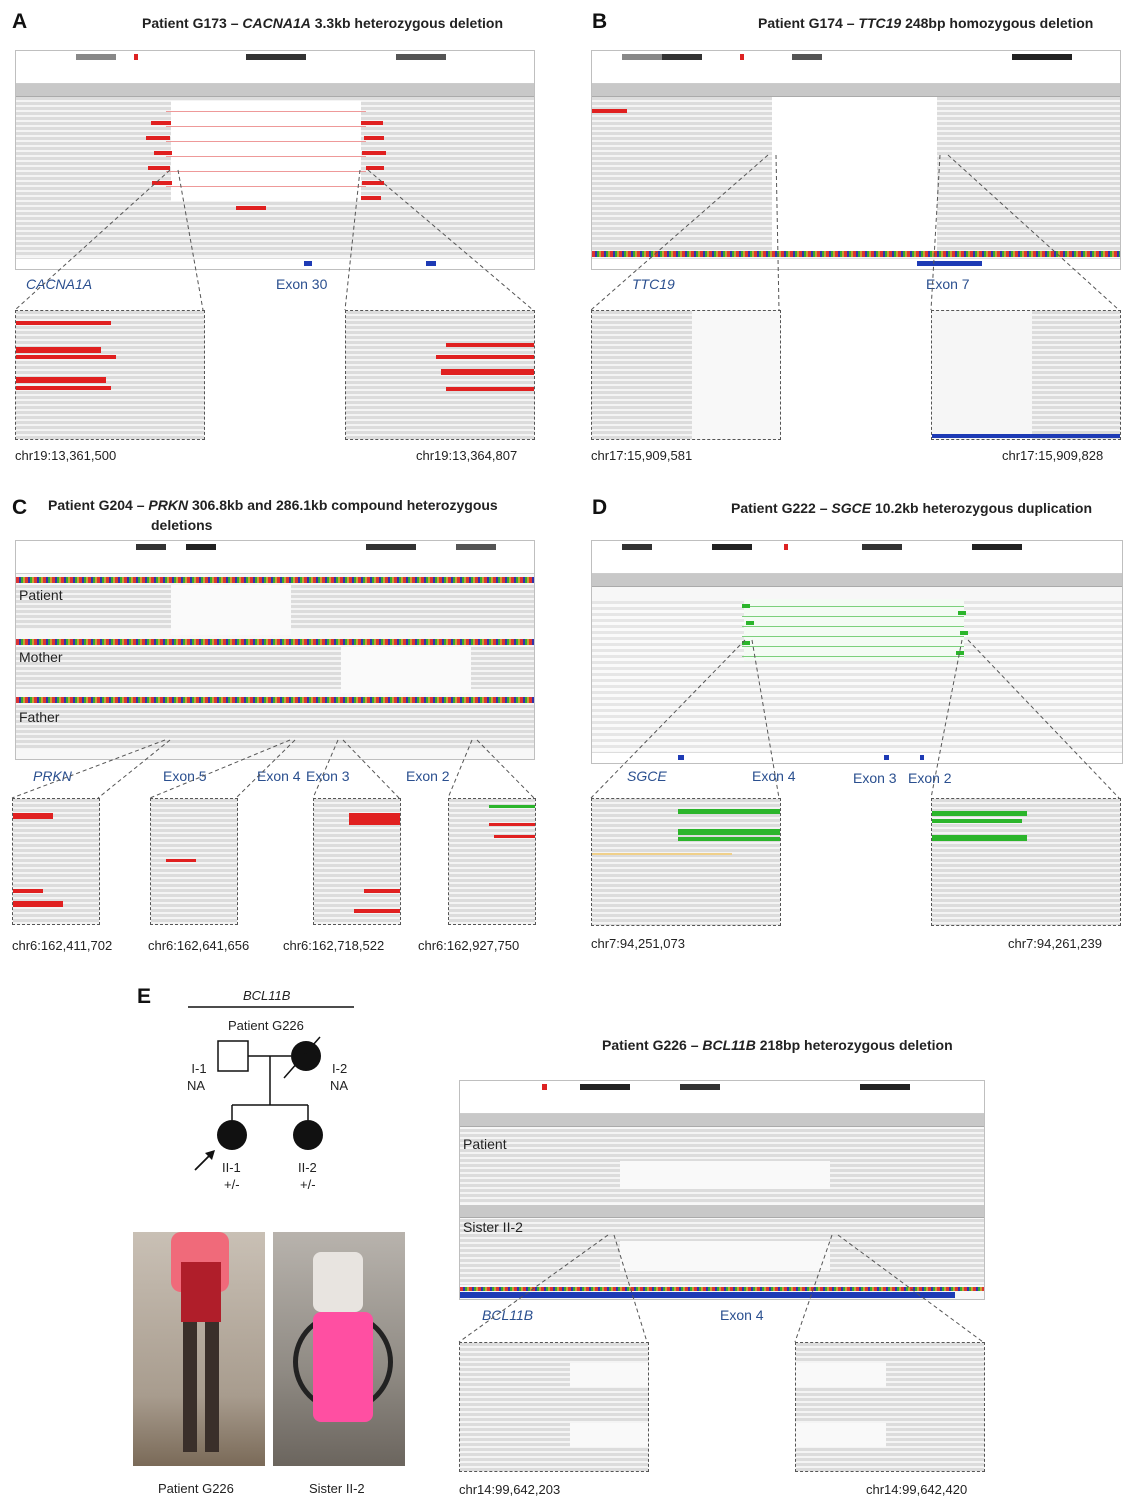 The height and width of the screenshot is (1498, 1125). Describe the element at coordinates (328, 776) in the screenshot. I see `exon-label-c-3: Exon 3` at that location.